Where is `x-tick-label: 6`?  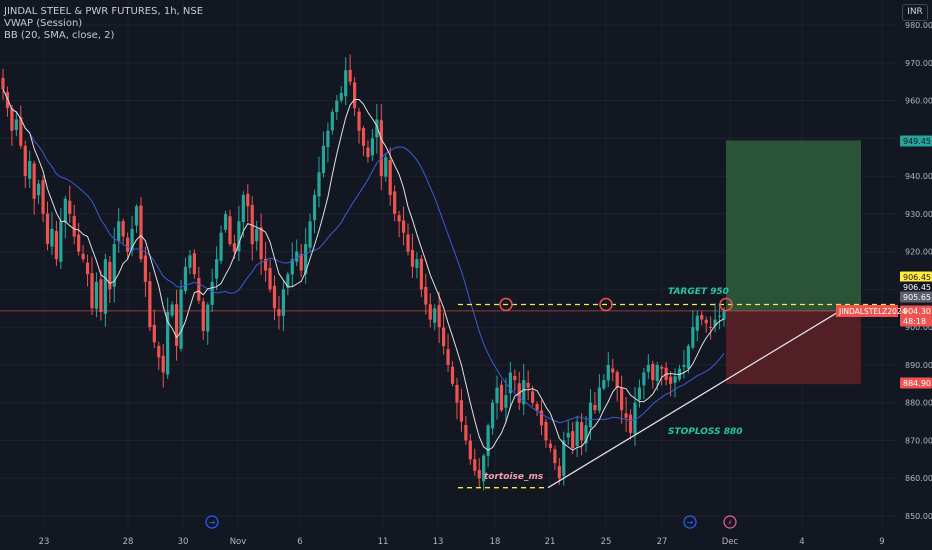
x-tick-label: 6 is located at coordinates (299, 542).